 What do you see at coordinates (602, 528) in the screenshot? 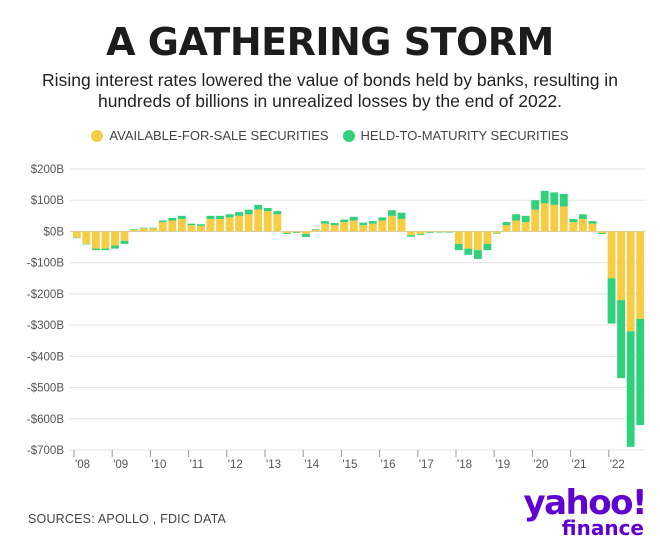
I see `logo-sub-text: finance` at bounding box center [602, 528].